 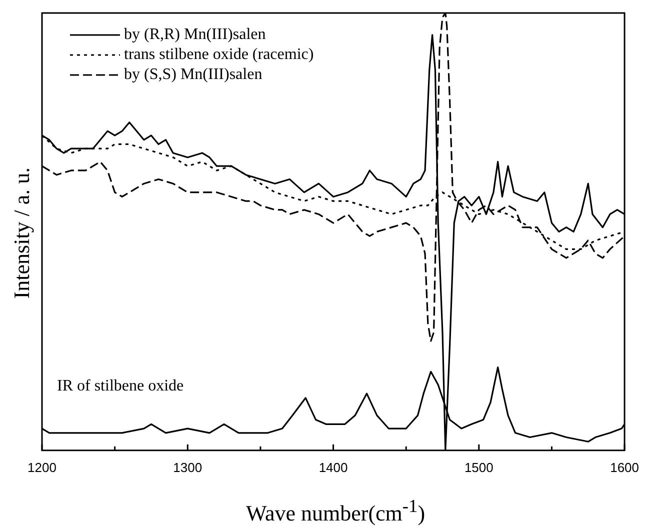 What do you see at coordinates (120, 386) in the screenshot?
I see `annotation: IR of stilbene oxide` at bounding box center [120, 386].